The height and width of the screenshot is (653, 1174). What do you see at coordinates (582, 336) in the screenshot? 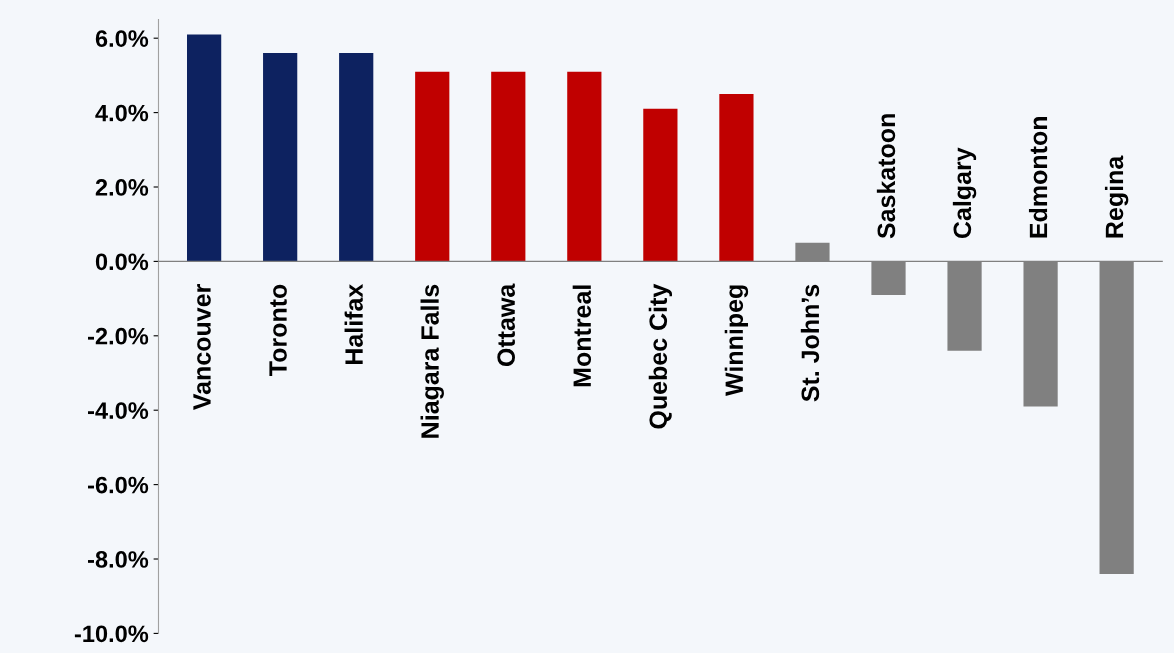
I see `x-tick-label: Montreal` at bounding box center [582, 336].